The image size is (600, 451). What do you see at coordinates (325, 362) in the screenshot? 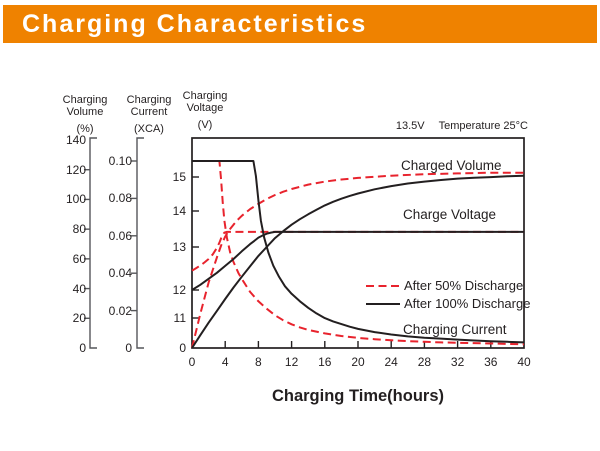
I see `tick-label-x: 16` at bounding box center [325, 362].